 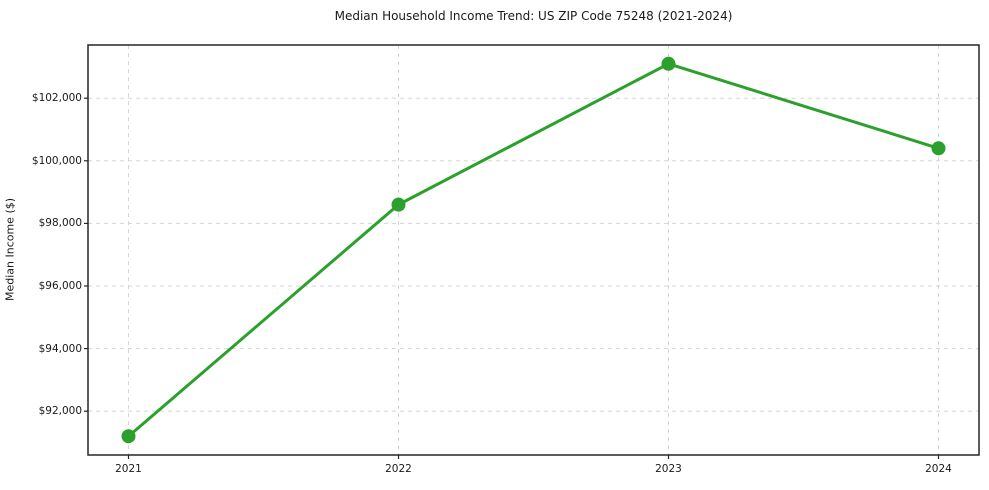 I want to click on x-tick-label-2024: 2024, so click(x=938, y=469).